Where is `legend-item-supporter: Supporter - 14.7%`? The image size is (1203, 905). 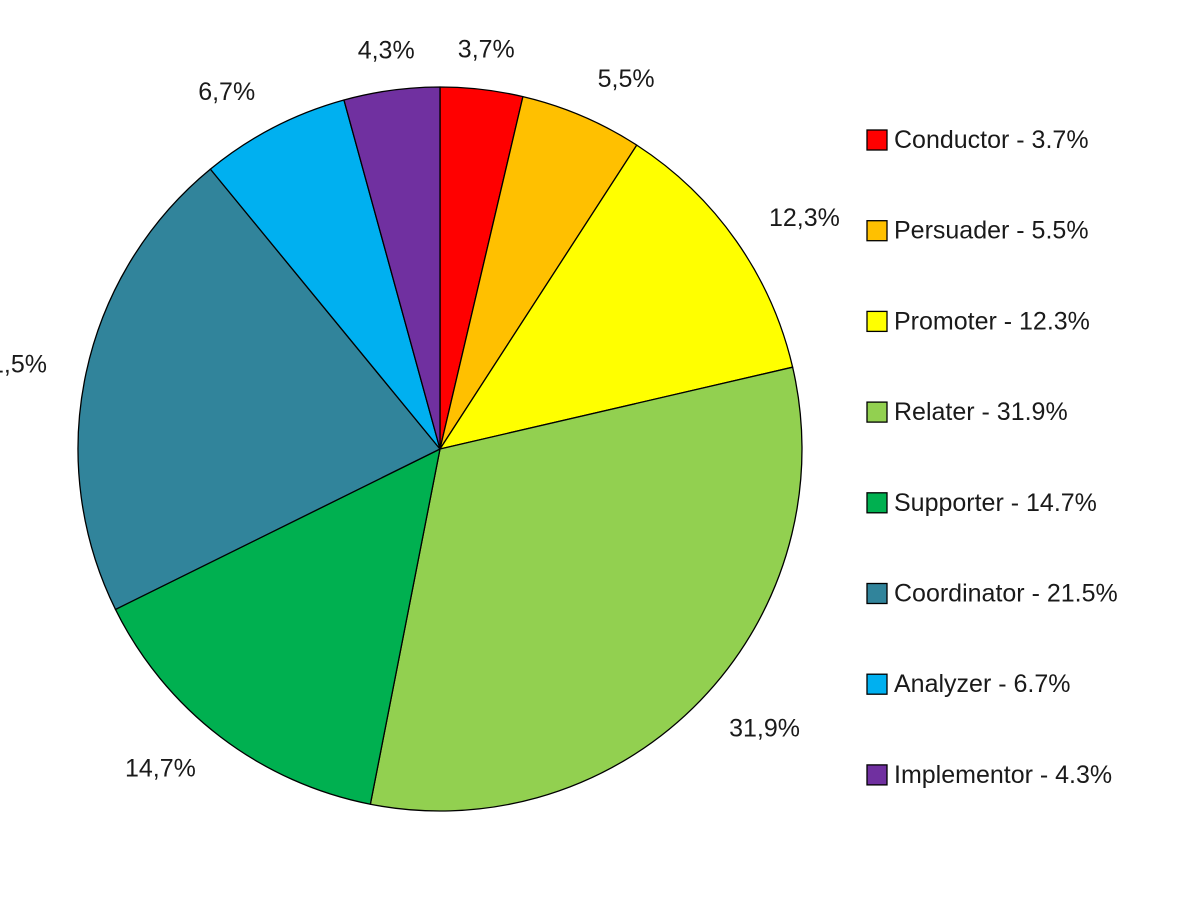 legend-item-supporter: Supporter - 14.7% is located at coordinates (981, 503).